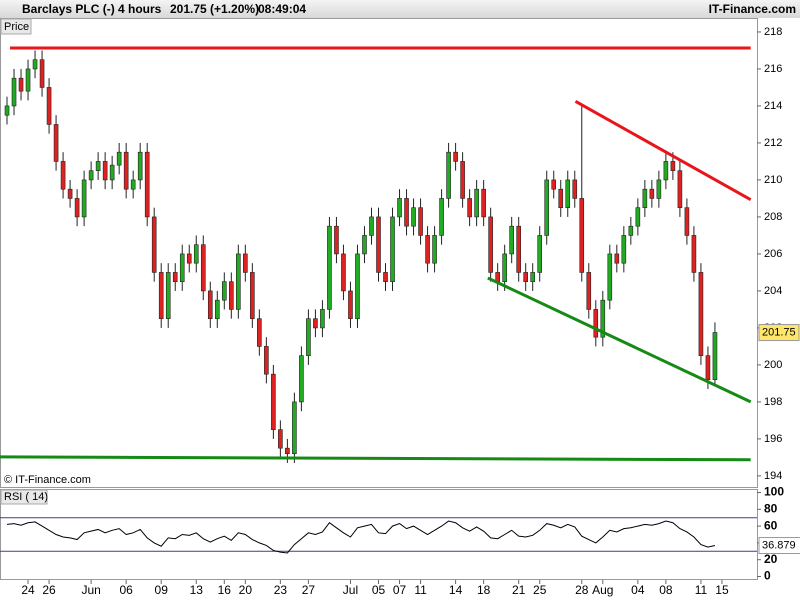  I want to click on header-bar, so click(400, 9).